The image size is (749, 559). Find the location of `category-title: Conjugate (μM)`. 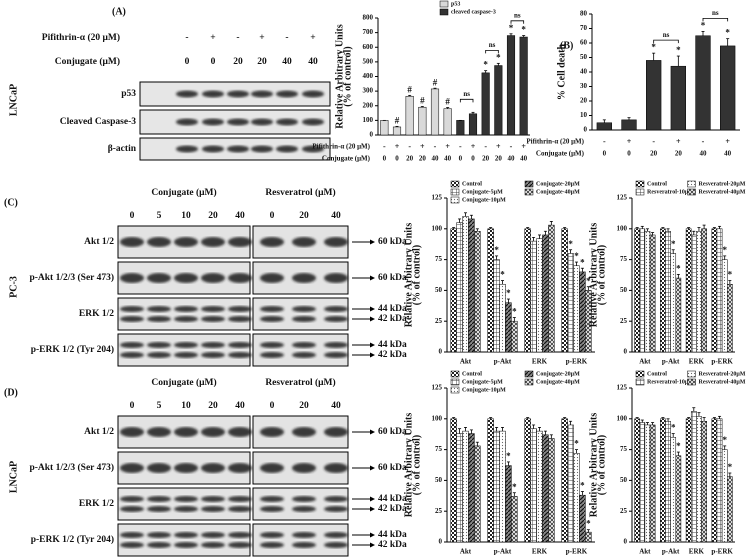

category-title: Conjugate (μM) is located at coordinates (346, 159).